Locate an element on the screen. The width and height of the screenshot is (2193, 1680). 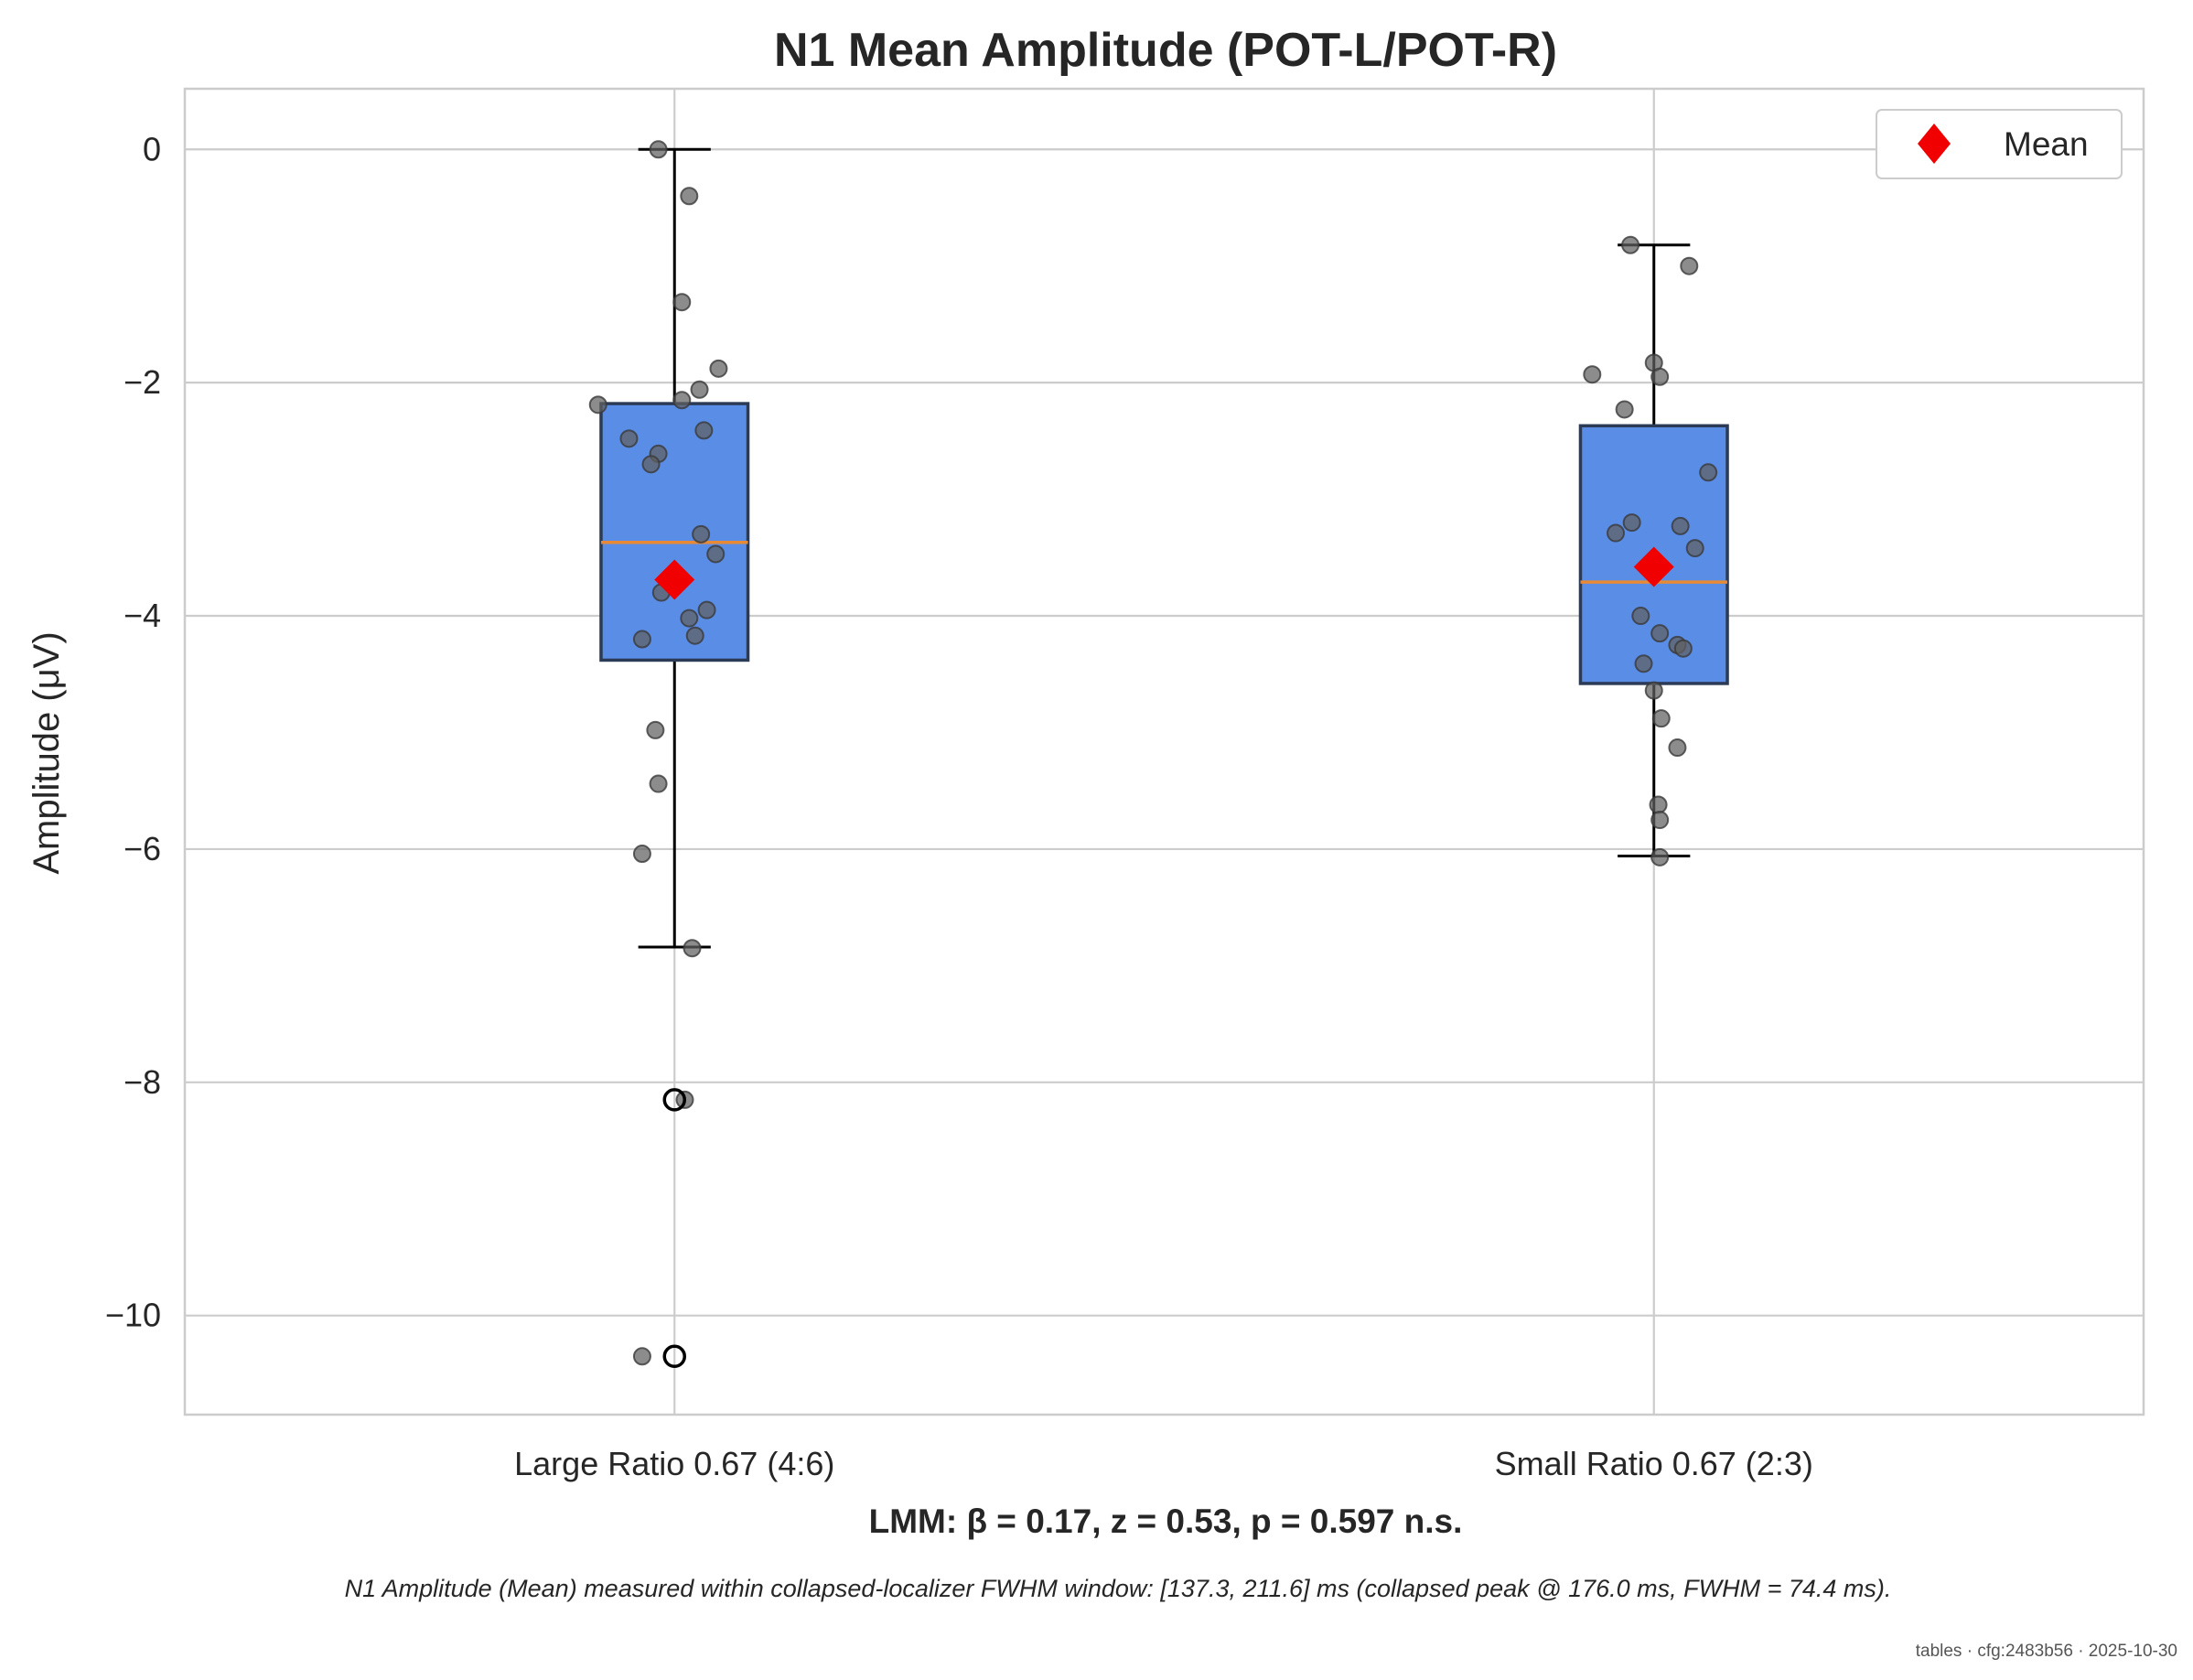
x-tick-label-1: Small Ratio 0.67 (2:3) is located at coordinates (1654, 1463).